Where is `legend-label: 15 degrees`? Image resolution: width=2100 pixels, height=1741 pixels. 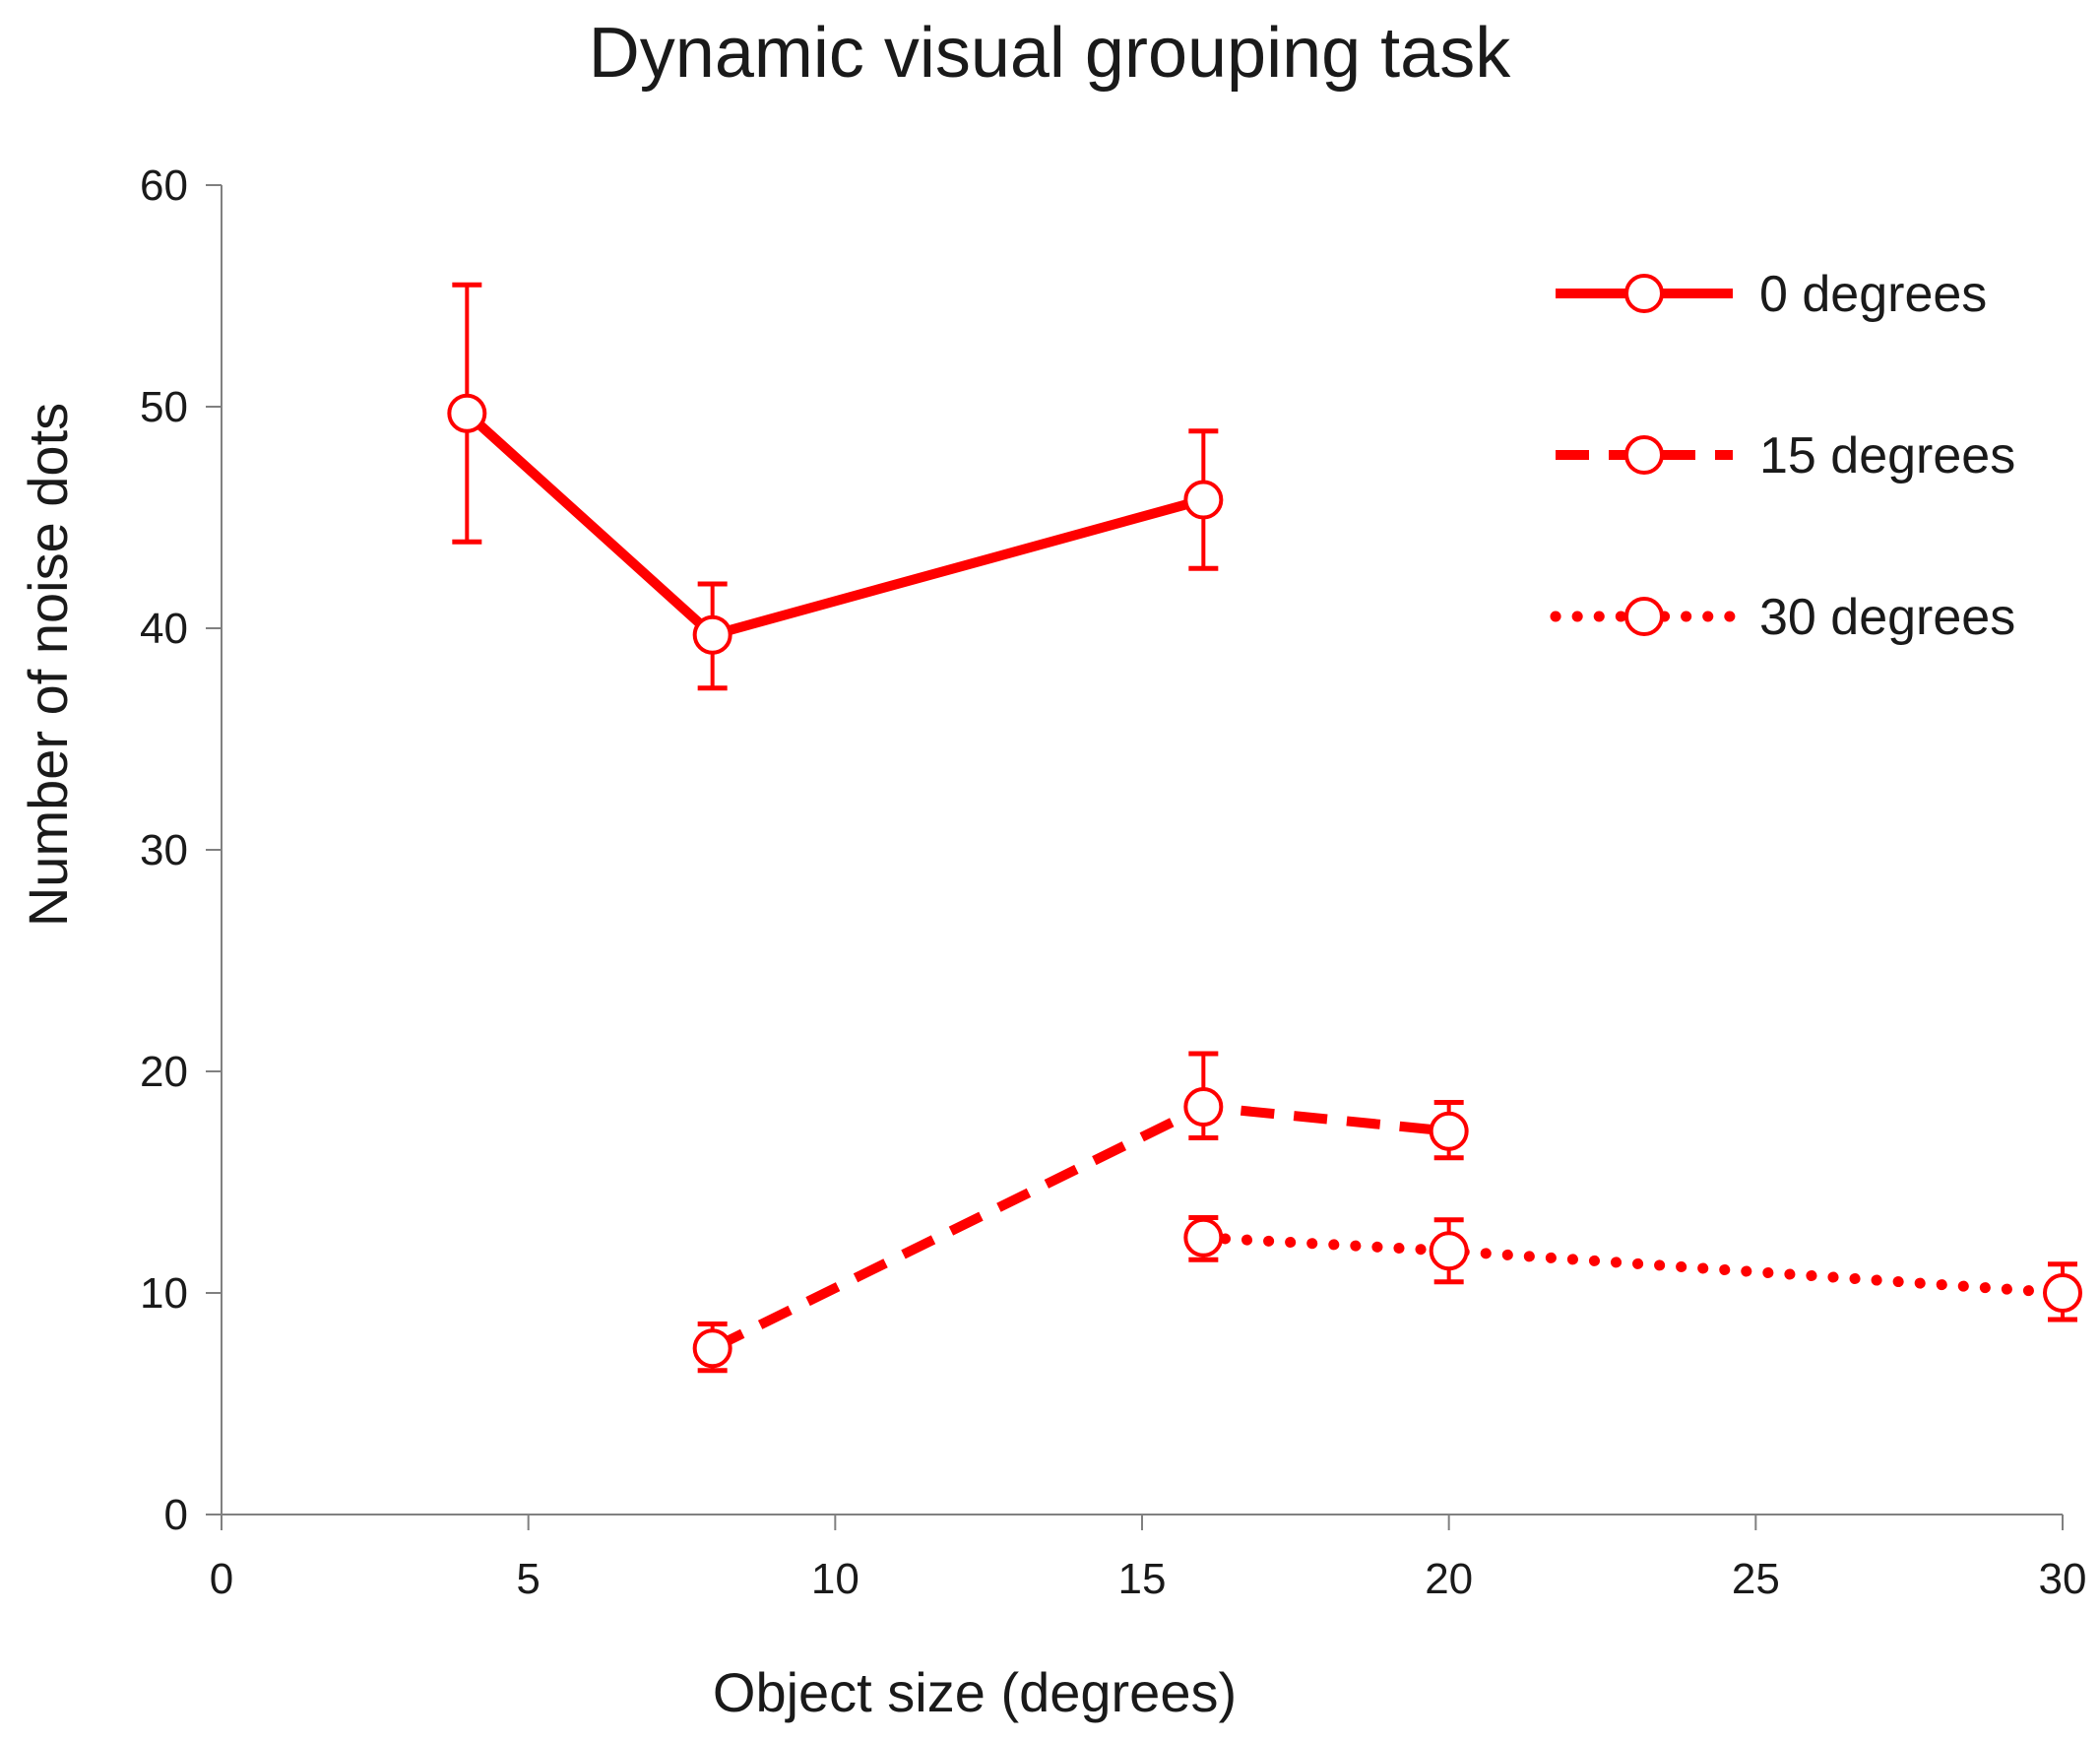
legend-label: 15 degrees is located at coordinates (1887, 456).